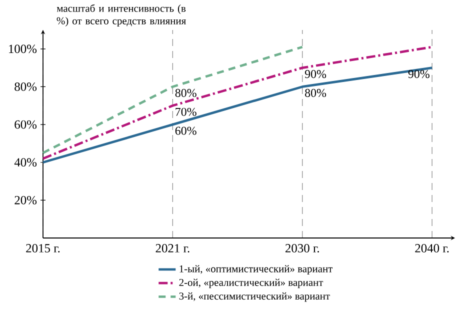  What do you see at coordinates (25, 86) in the screenshot?
I see `y-tick-label: 80%` at bounding box center [25, 86].